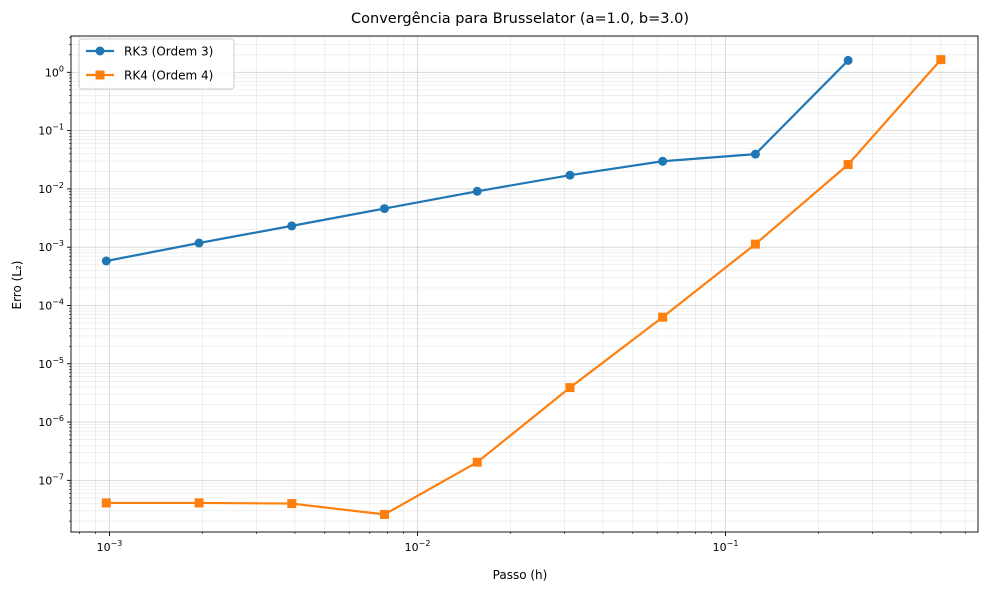  I want to click on tick-exponent: 0, so click(61, 68).